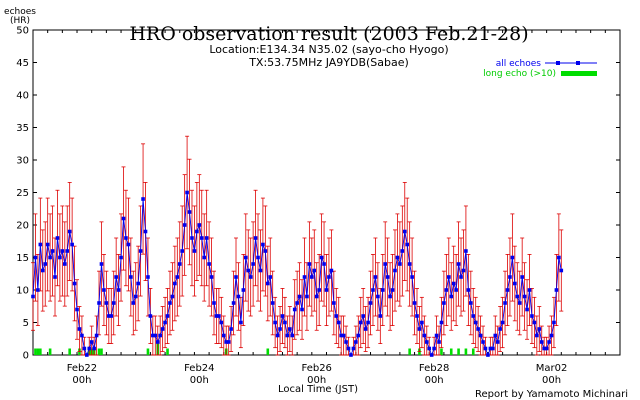  Describe the element at coordinates (22, 291) in the screenshot. I see `y-tick-label: 10` at that location.